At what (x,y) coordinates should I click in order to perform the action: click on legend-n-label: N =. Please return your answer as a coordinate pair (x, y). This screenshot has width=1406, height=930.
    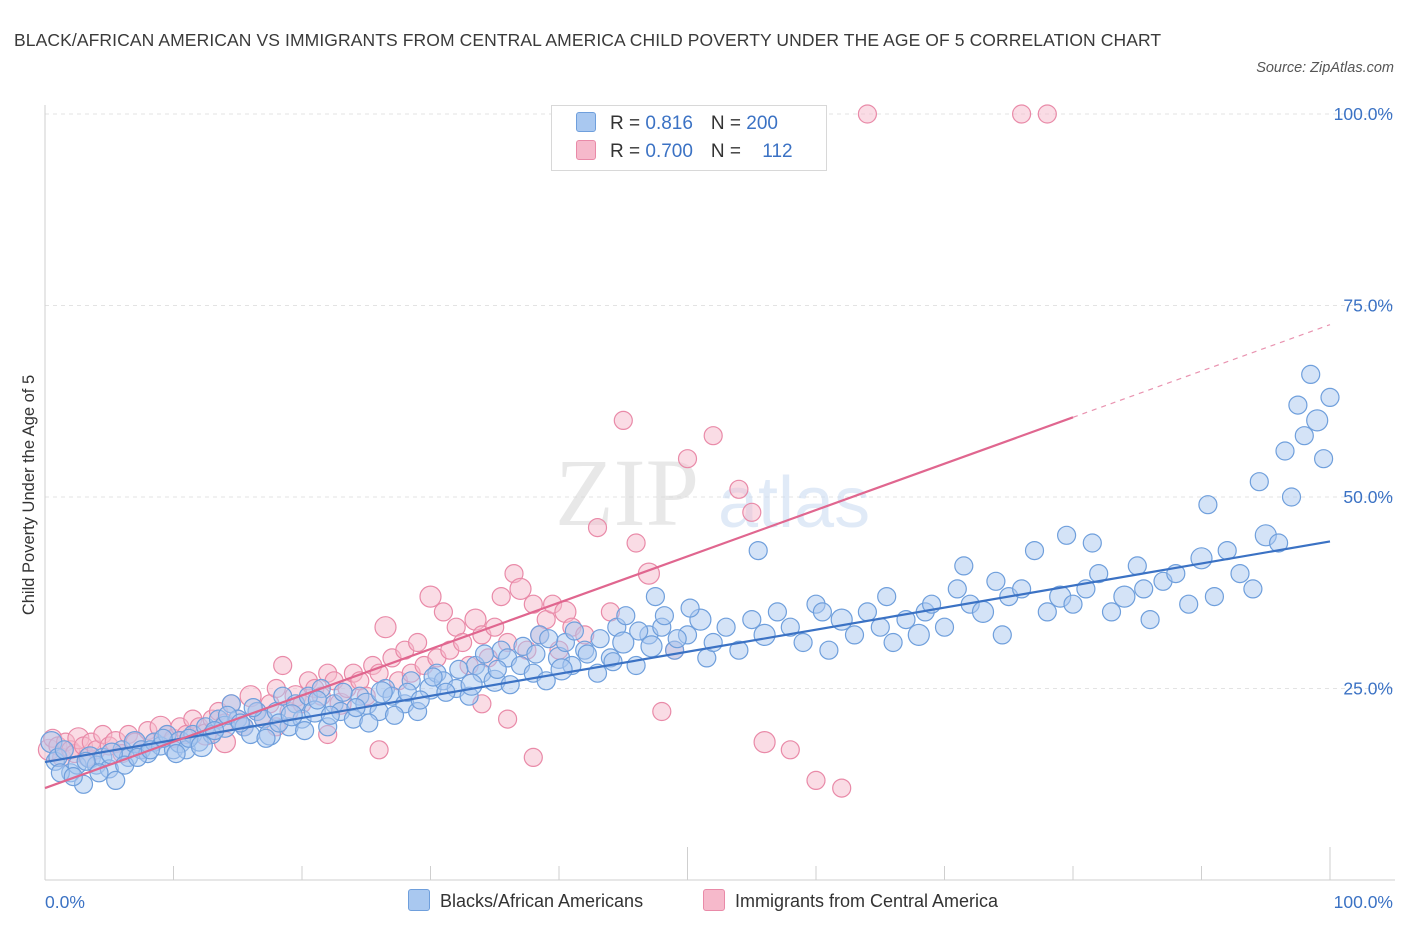
    Looking at the image, I should click on (728, 123).